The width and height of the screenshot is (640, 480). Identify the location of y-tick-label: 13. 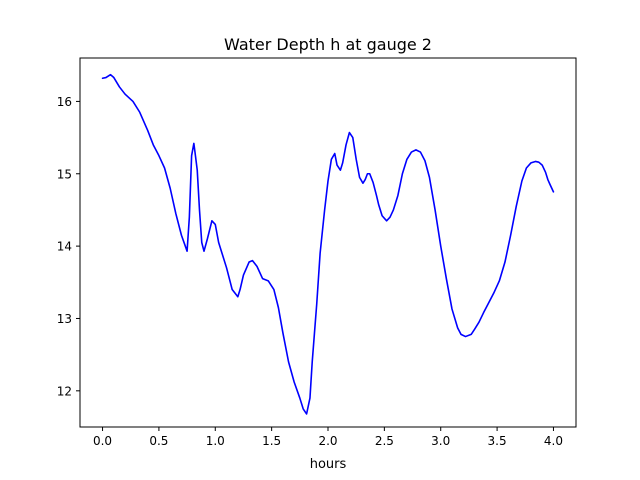
(64, 319).